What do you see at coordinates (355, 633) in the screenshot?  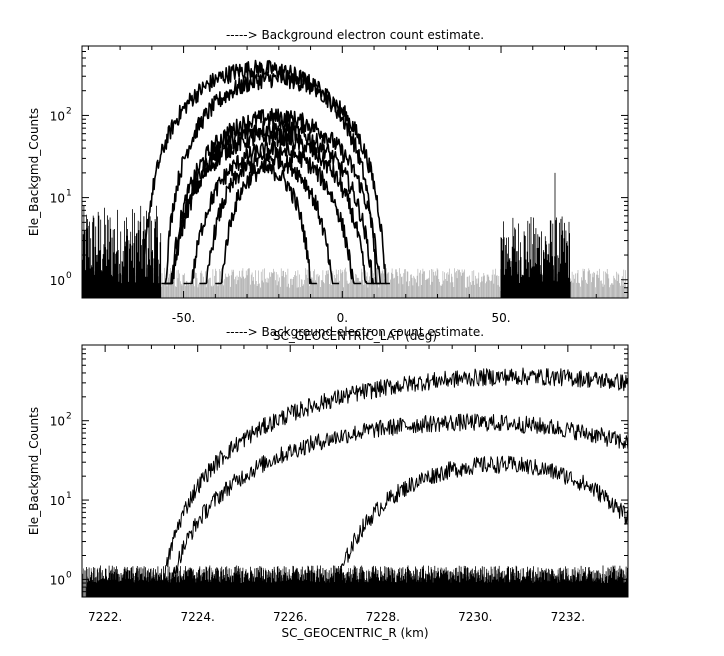 I see `x-axis-label: SC_GEOCENTRIC_R (km)` at bounding box center [355, 633].